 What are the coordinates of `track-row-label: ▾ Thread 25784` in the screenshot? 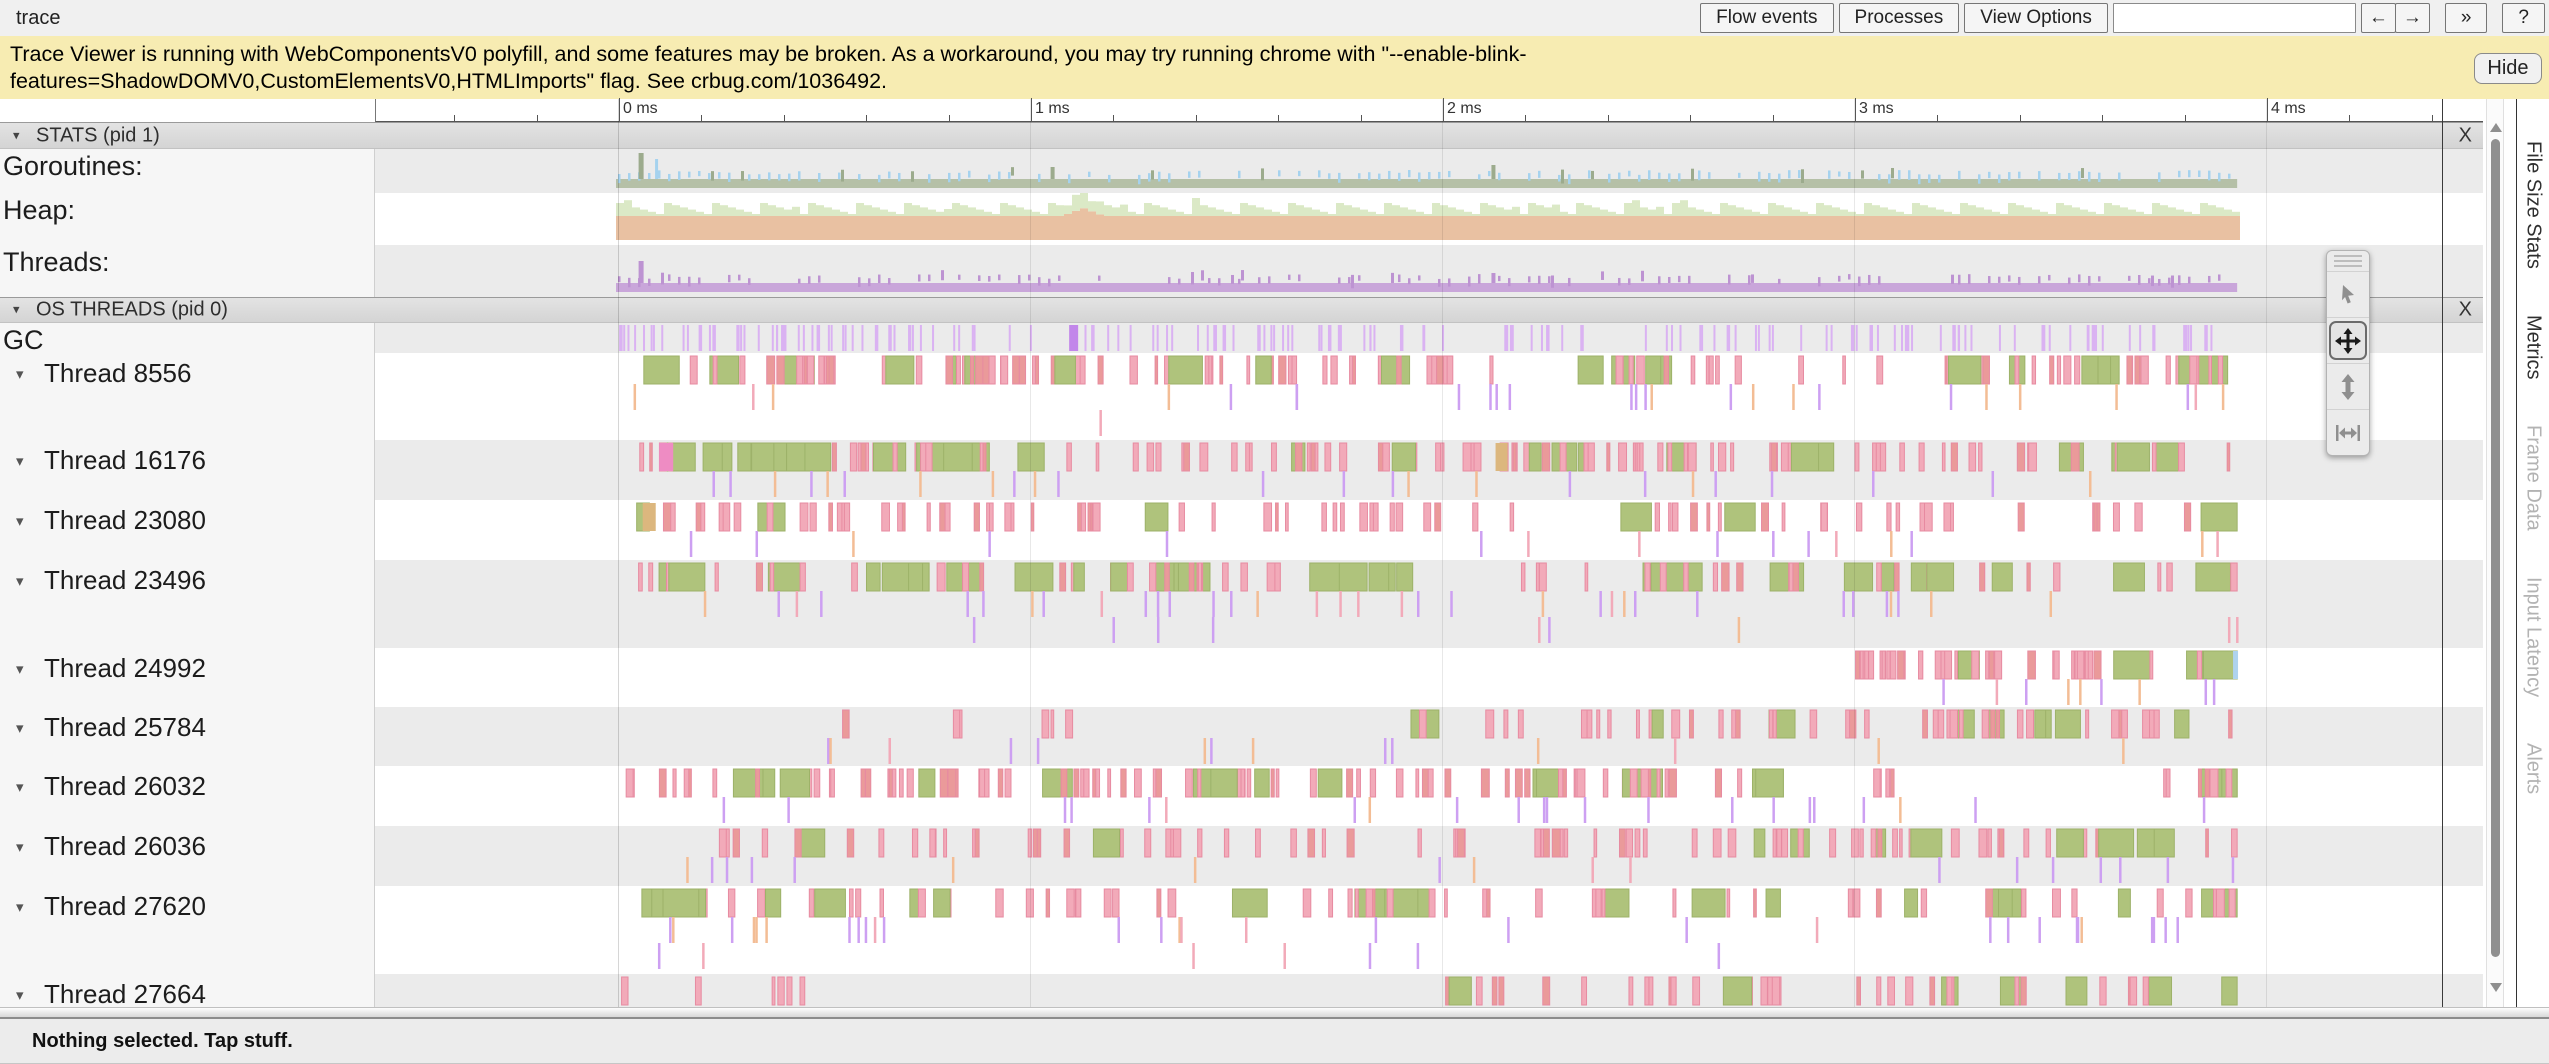 It's located at (187, 736).